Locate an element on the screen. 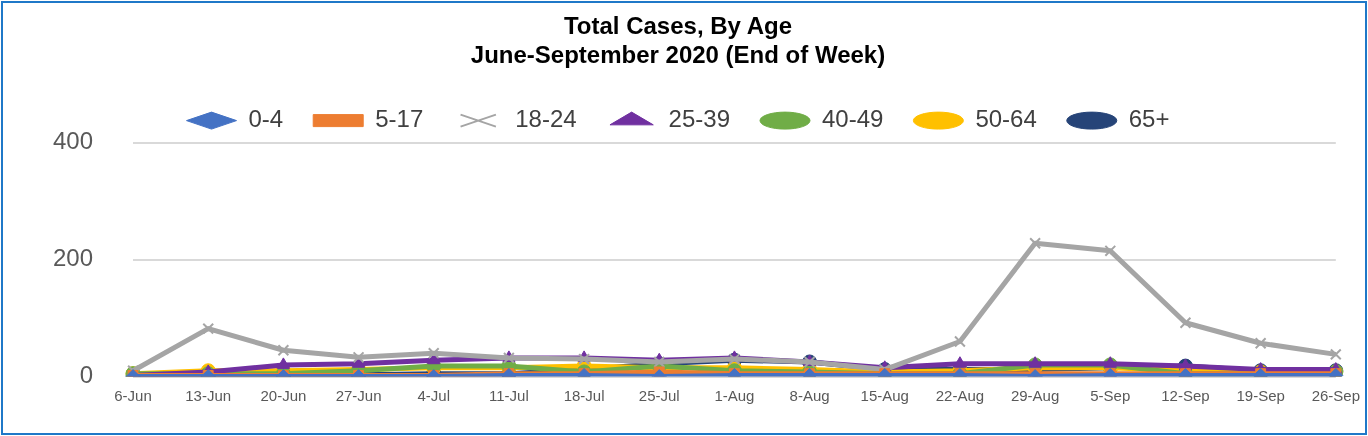  x-tick-label: 1-Aug is located at coordinates (734, 395).